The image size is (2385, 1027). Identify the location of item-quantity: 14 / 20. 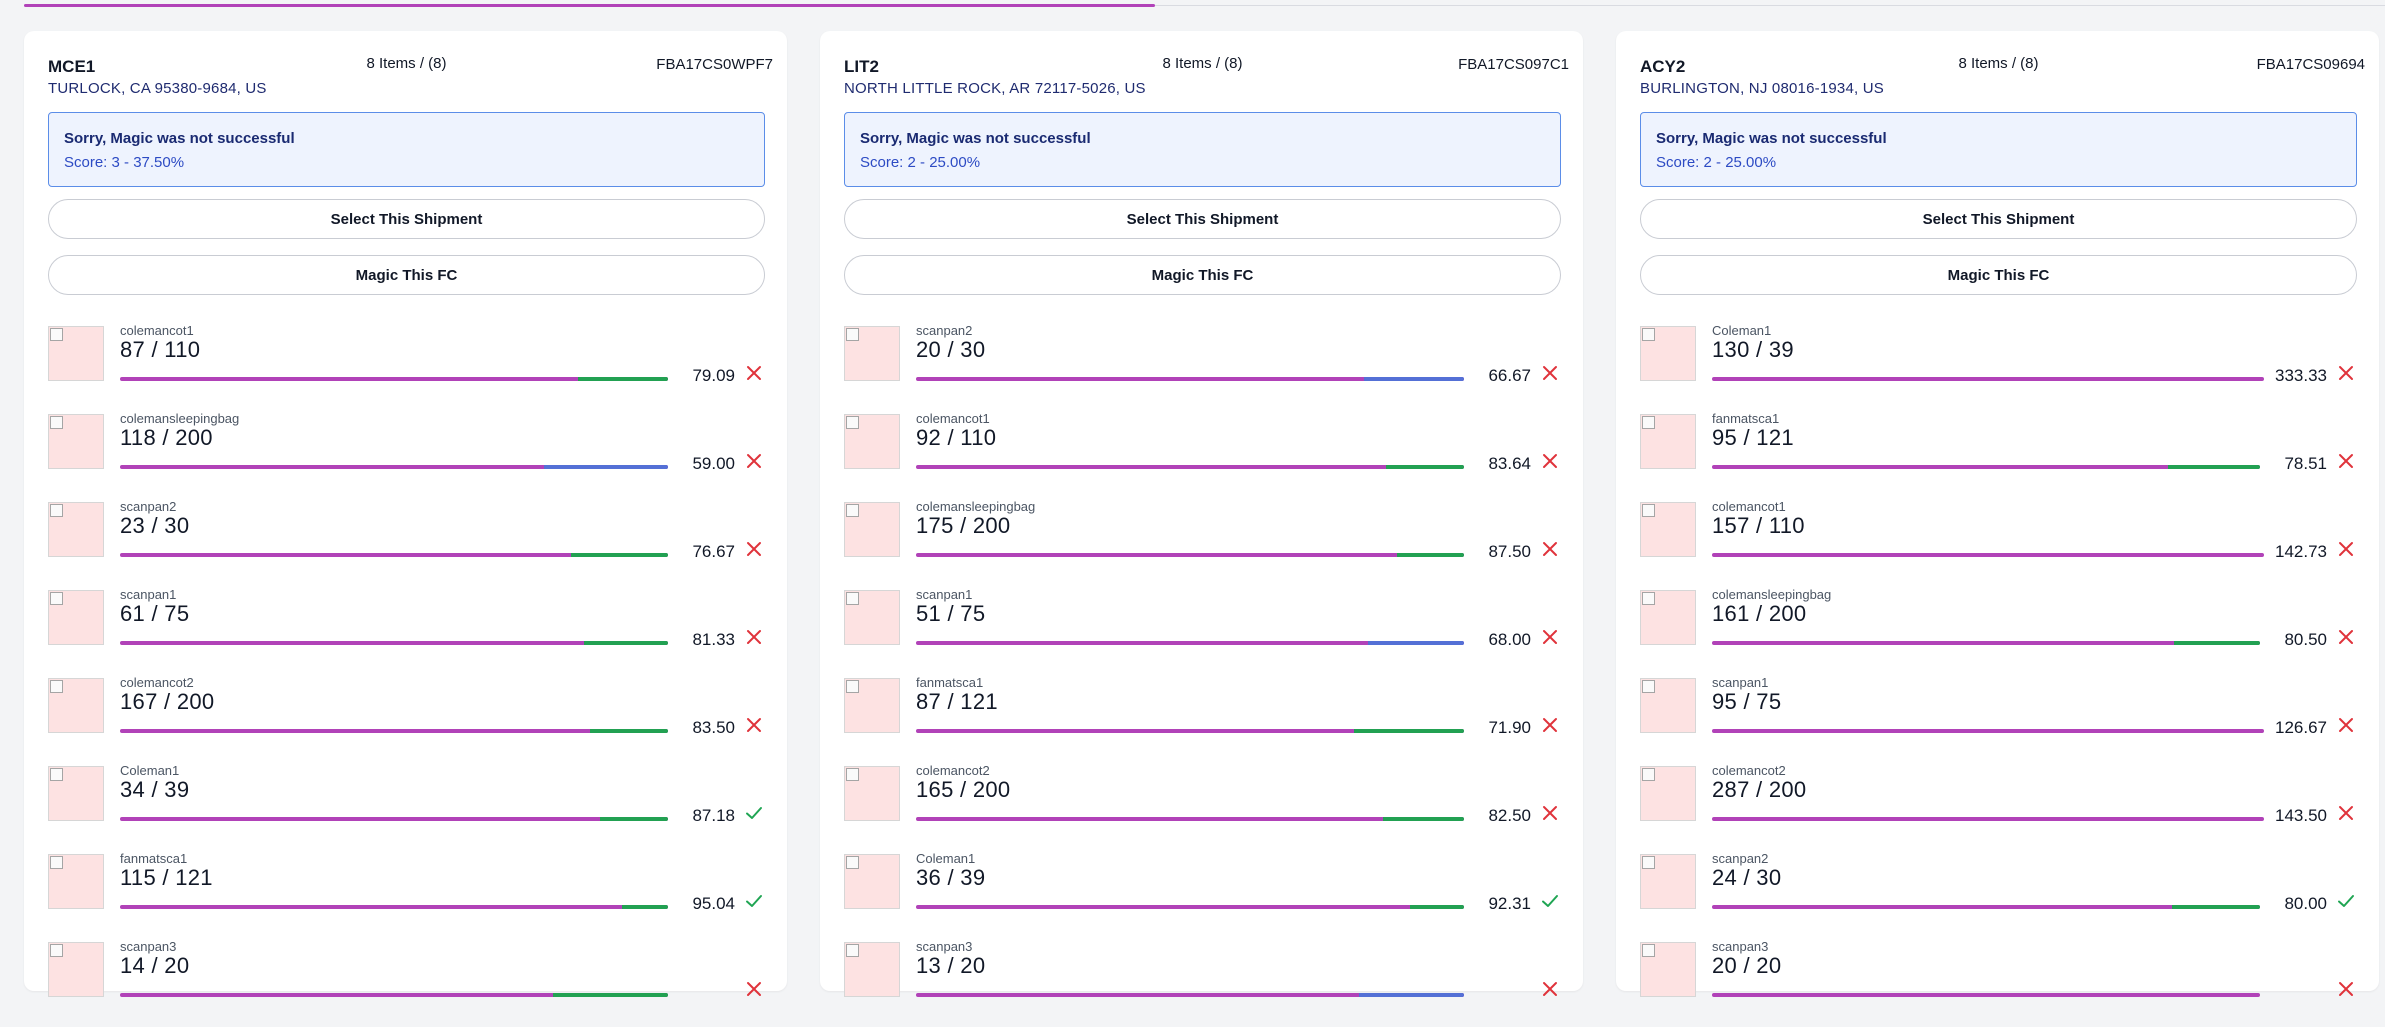
(155, 965).